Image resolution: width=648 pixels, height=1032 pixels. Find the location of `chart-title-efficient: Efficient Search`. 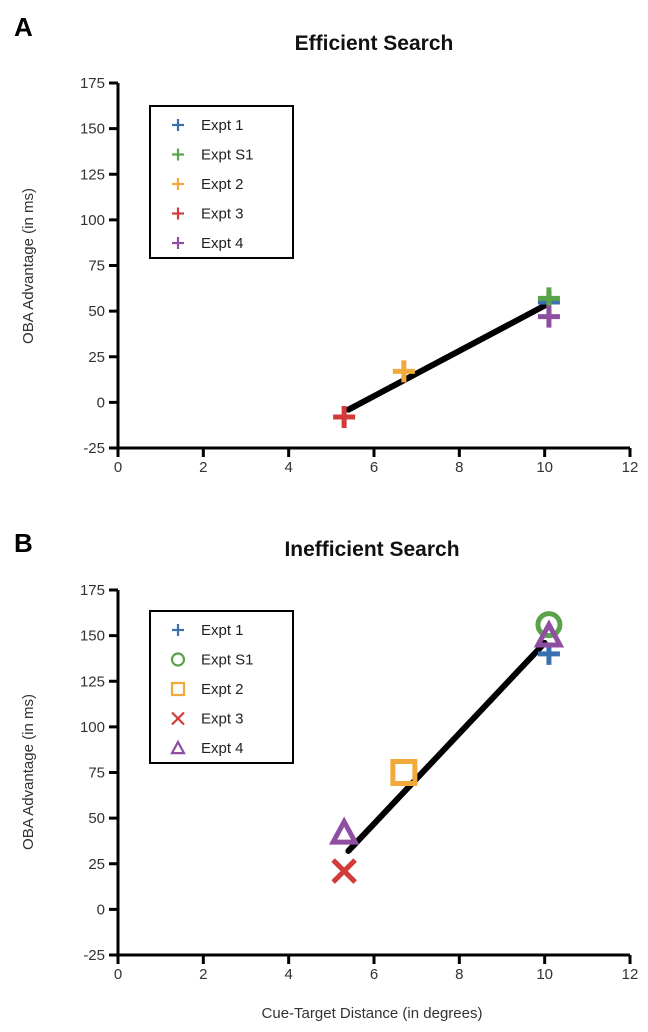

chart-title-efficient: Efficient Search is located at coordinates (374, 43).